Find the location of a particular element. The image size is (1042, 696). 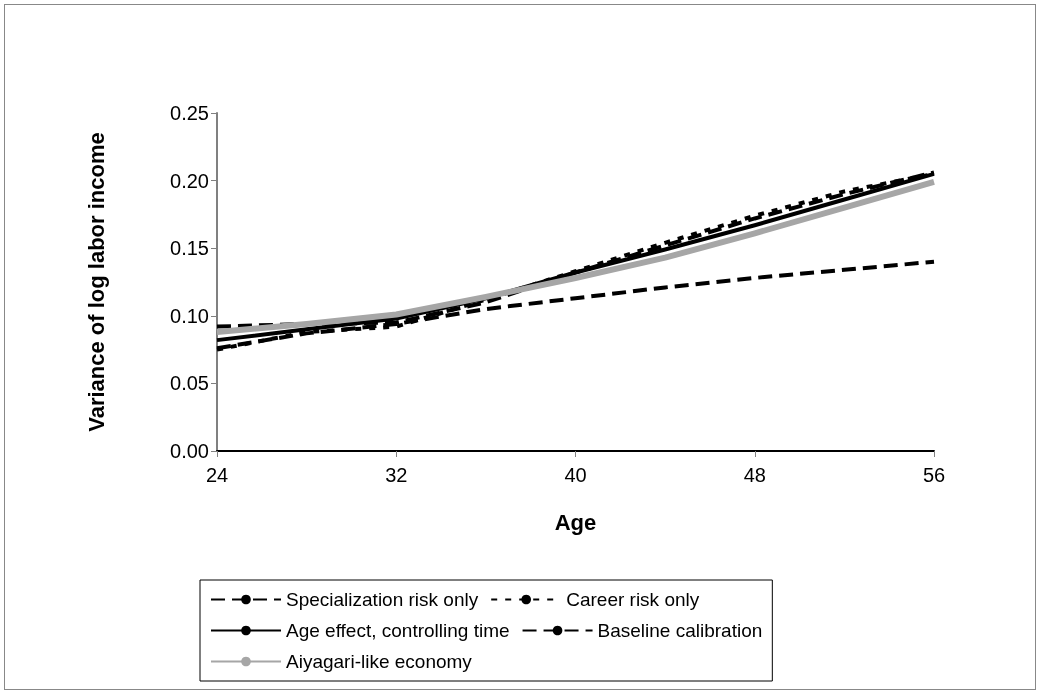

x-tick-label: 24 is located at coordinates (217, 475).